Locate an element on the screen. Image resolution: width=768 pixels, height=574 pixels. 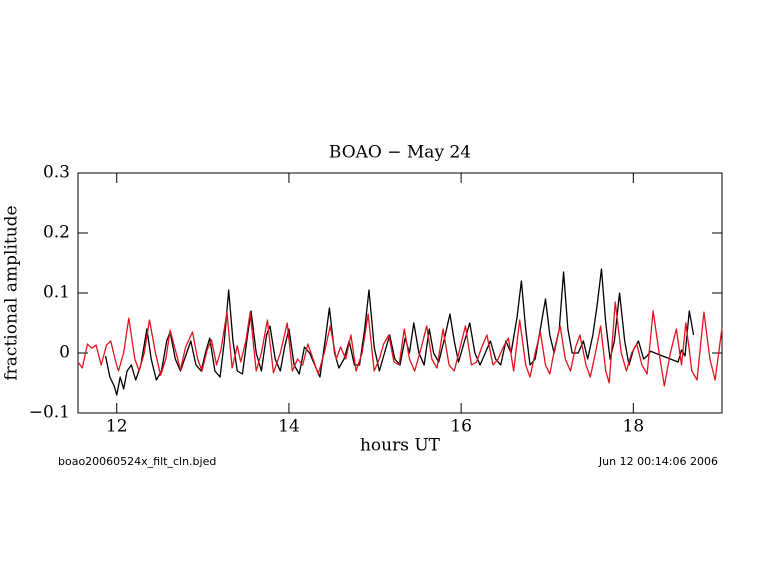
y-tick-label: 0 is located at coordinates (64, 353).